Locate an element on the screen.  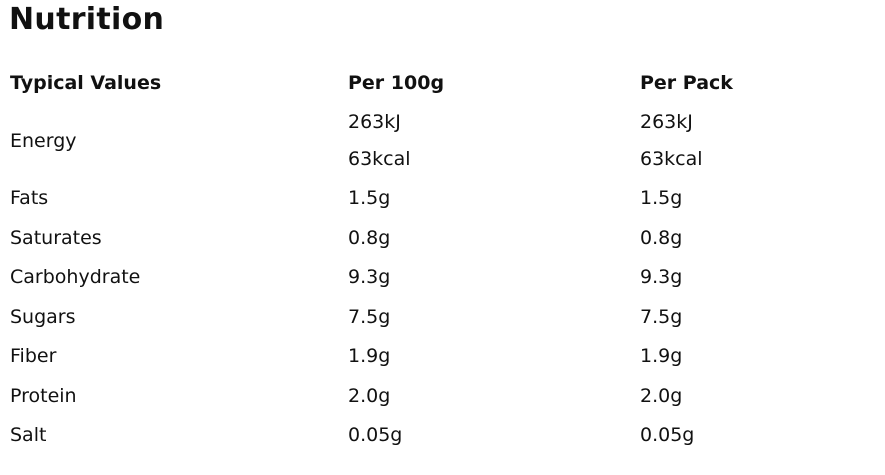
row-per-100g: 0.8g is located at coordinates (369, 237).